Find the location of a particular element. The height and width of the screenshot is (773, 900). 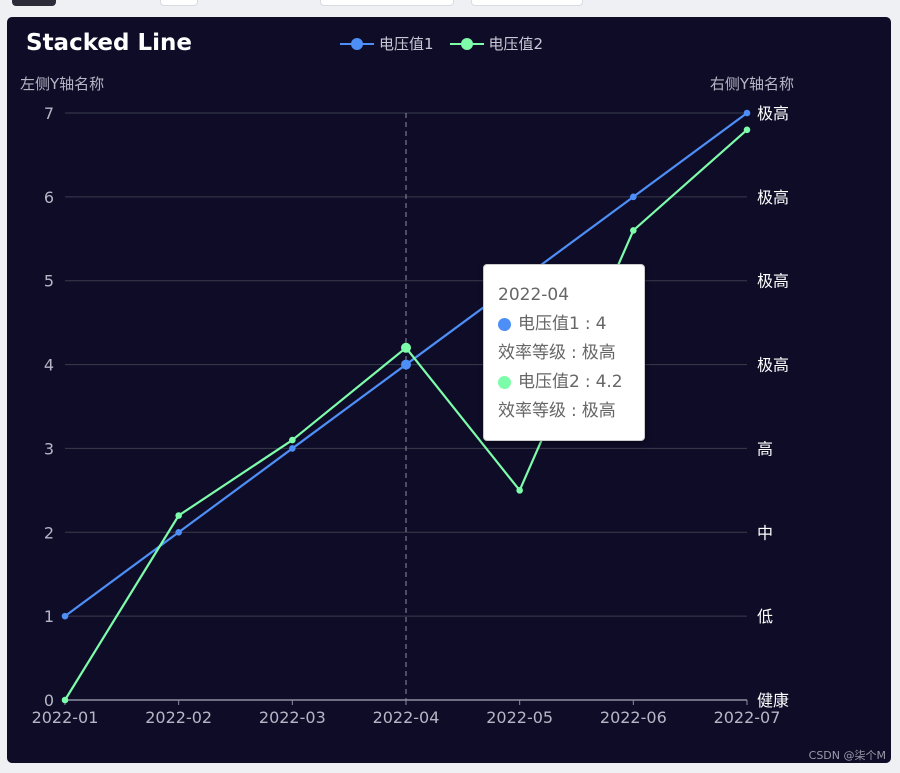

legend-item-series-2: 电压值2 is located at coordinates (496, 43).